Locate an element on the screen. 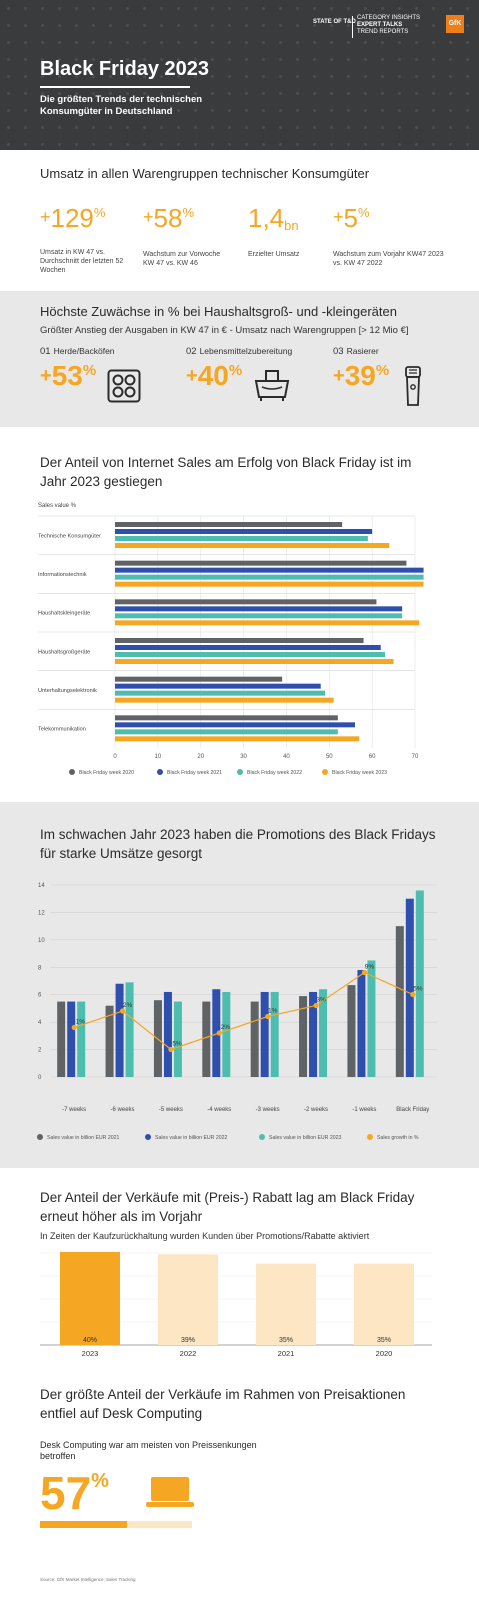 Image resolution: width=479 pixels, height=1600 pixels. kpi-label-3: Erzielter Umsatz is located at coordinates (274, 254).